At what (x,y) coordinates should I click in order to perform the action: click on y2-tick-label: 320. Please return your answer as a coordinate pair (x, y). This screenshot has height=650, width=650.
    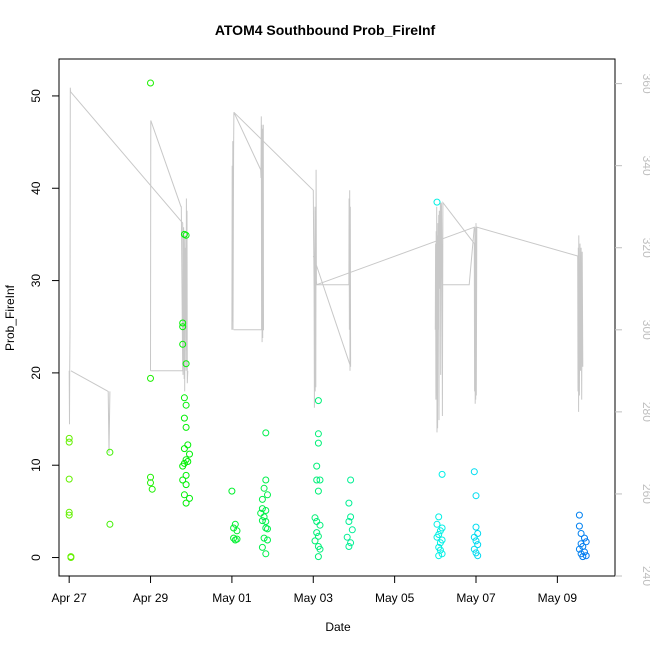
    Looking at the image, I should click on (645, 248).